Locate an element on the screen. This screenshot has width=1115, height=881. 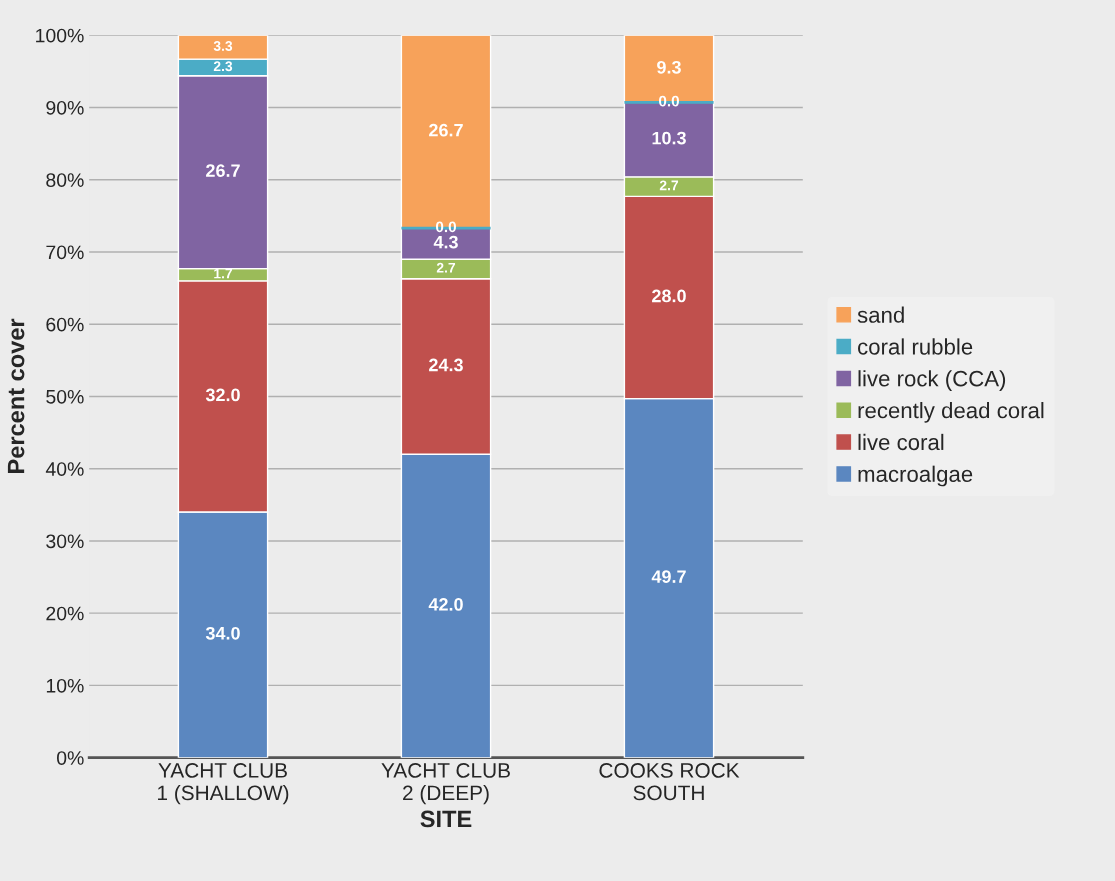
x-tick-label: YACHT CLUB 2 (DEEP) is located at coordinates (445, 784).